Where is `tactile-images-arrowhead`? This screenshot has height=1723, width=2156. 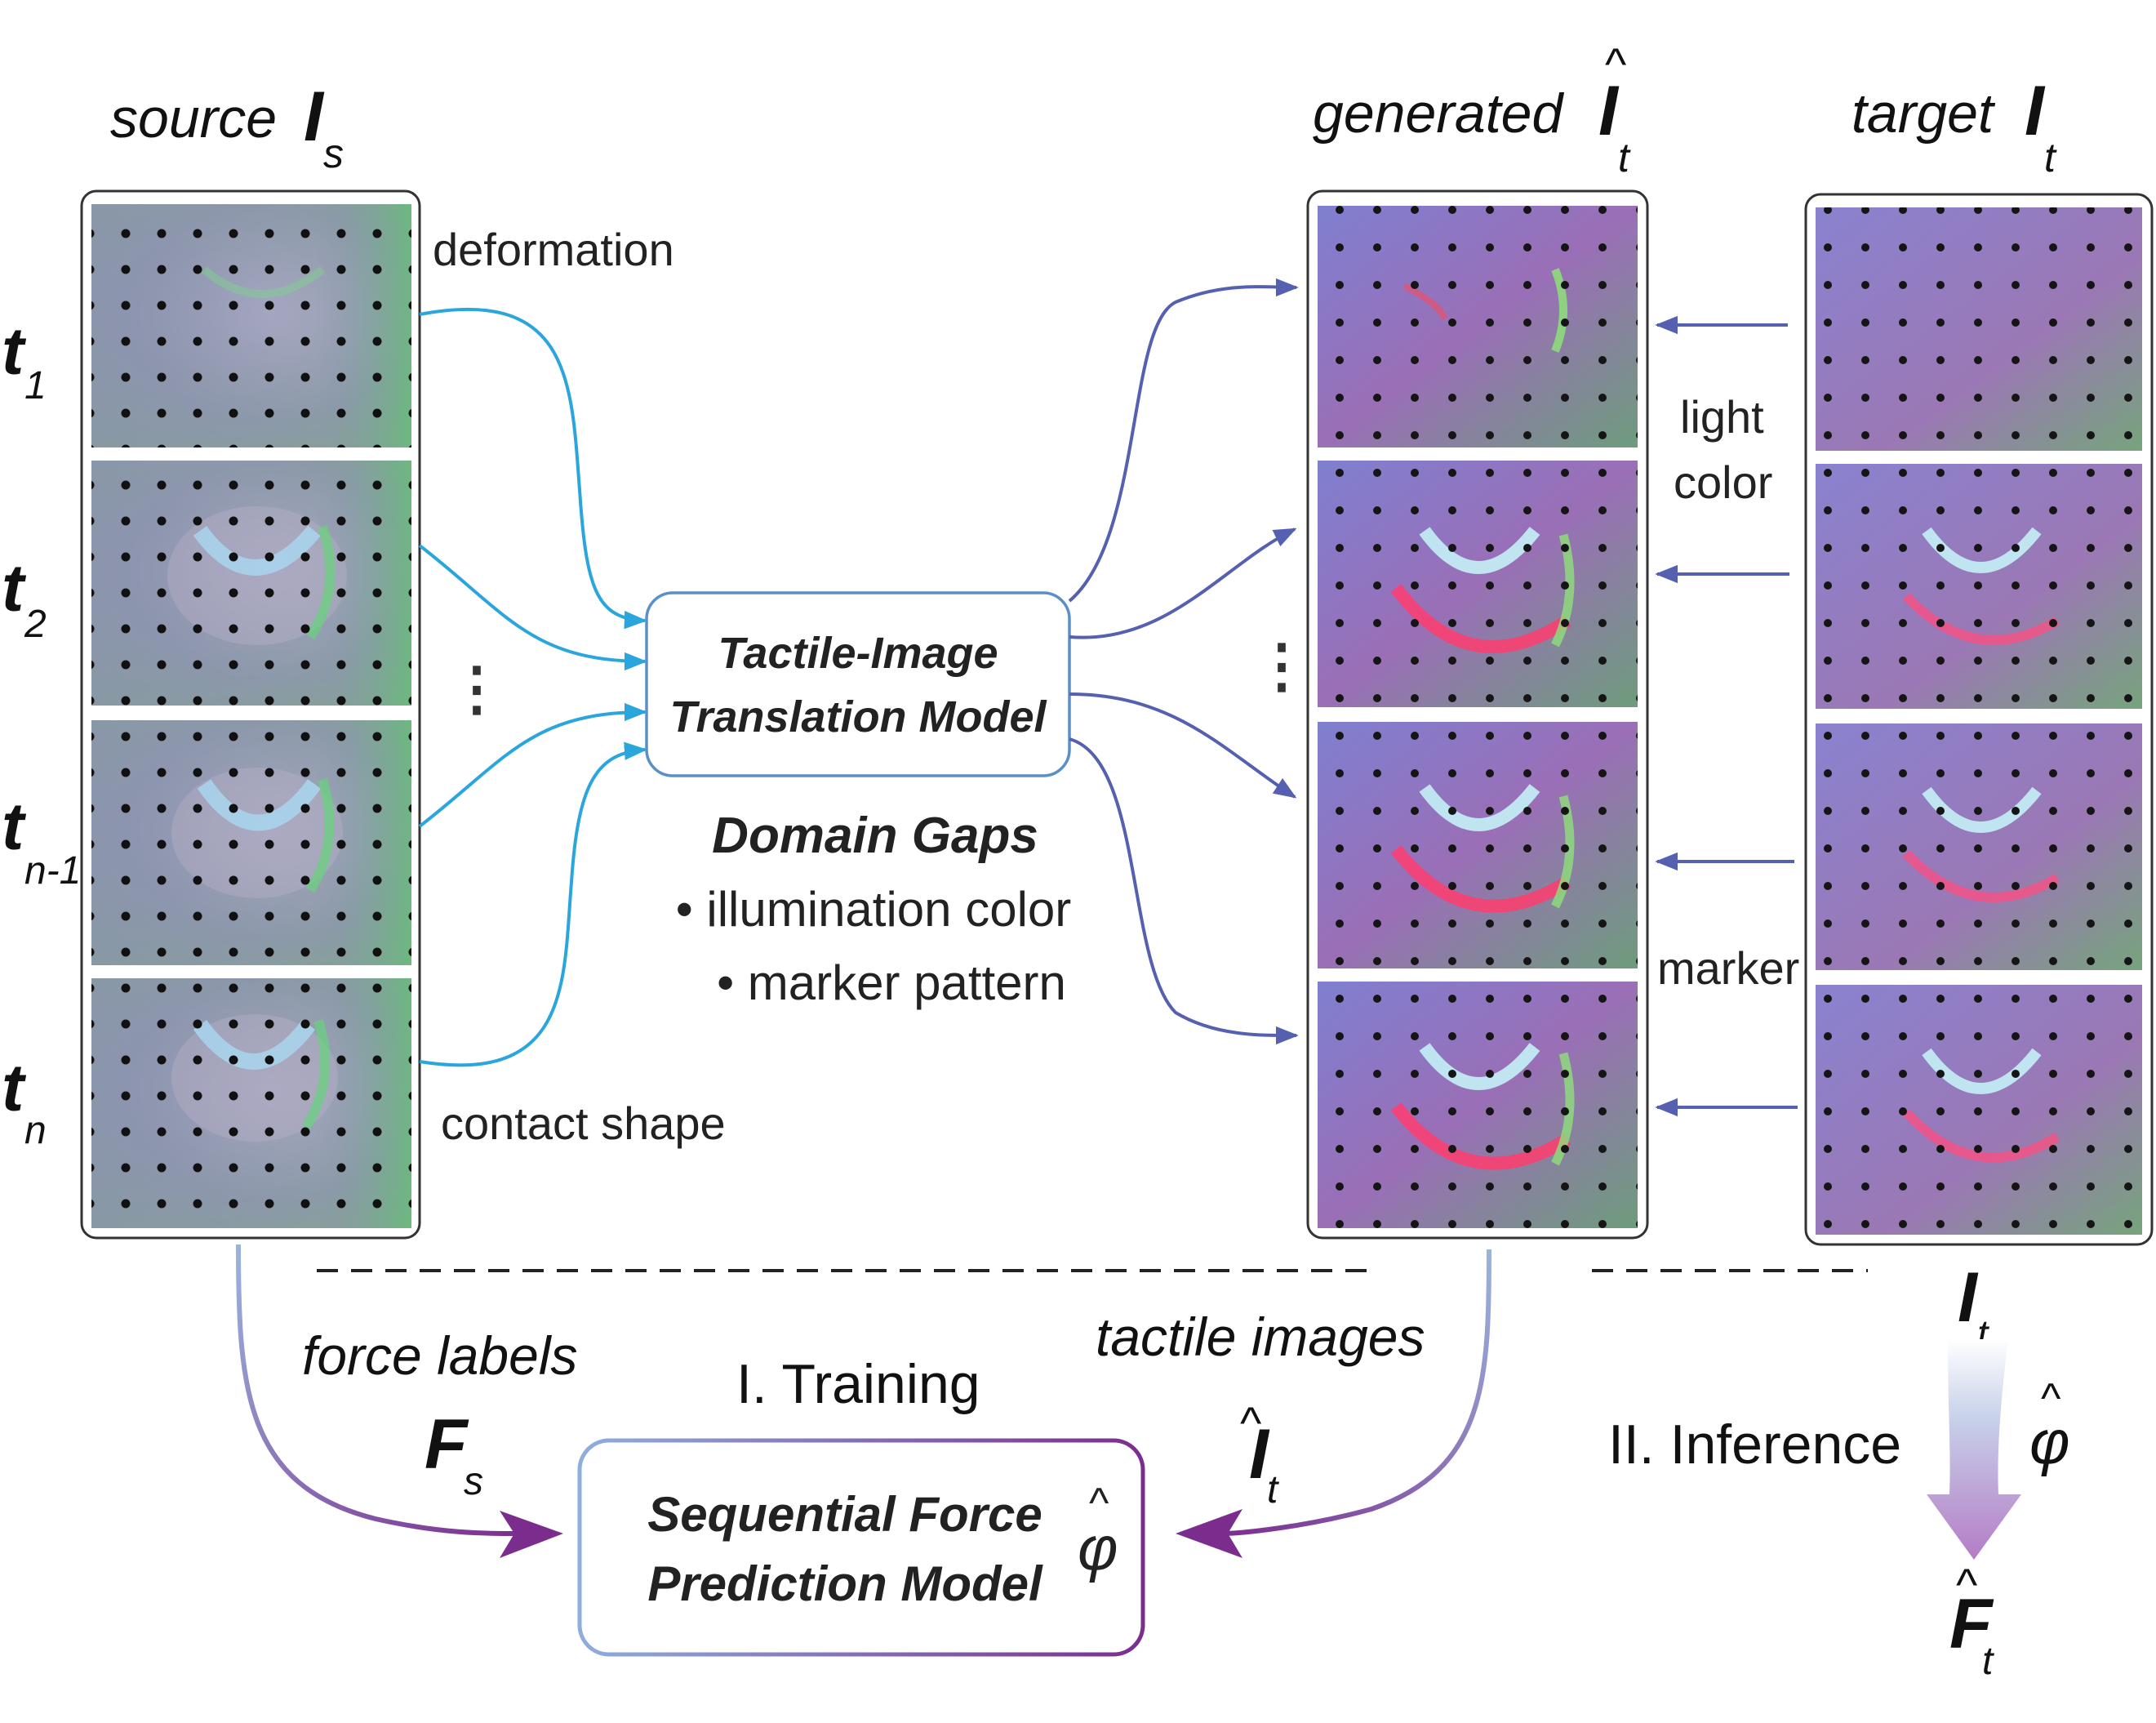
tactile-images-arrowhead is located at coordinates (1209, 1534).